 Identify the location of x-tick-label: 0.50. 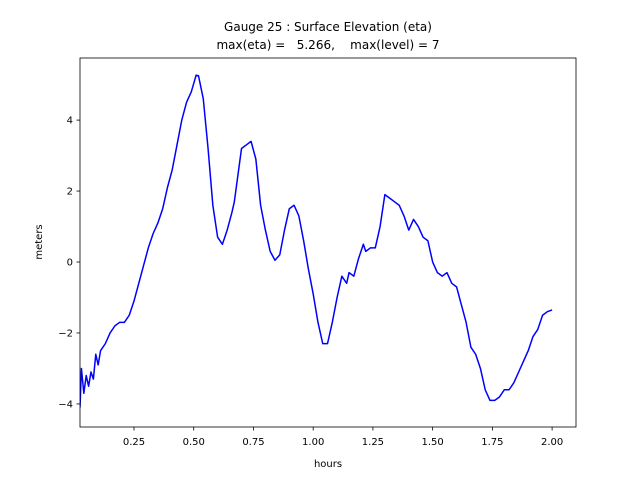
(194, 442).